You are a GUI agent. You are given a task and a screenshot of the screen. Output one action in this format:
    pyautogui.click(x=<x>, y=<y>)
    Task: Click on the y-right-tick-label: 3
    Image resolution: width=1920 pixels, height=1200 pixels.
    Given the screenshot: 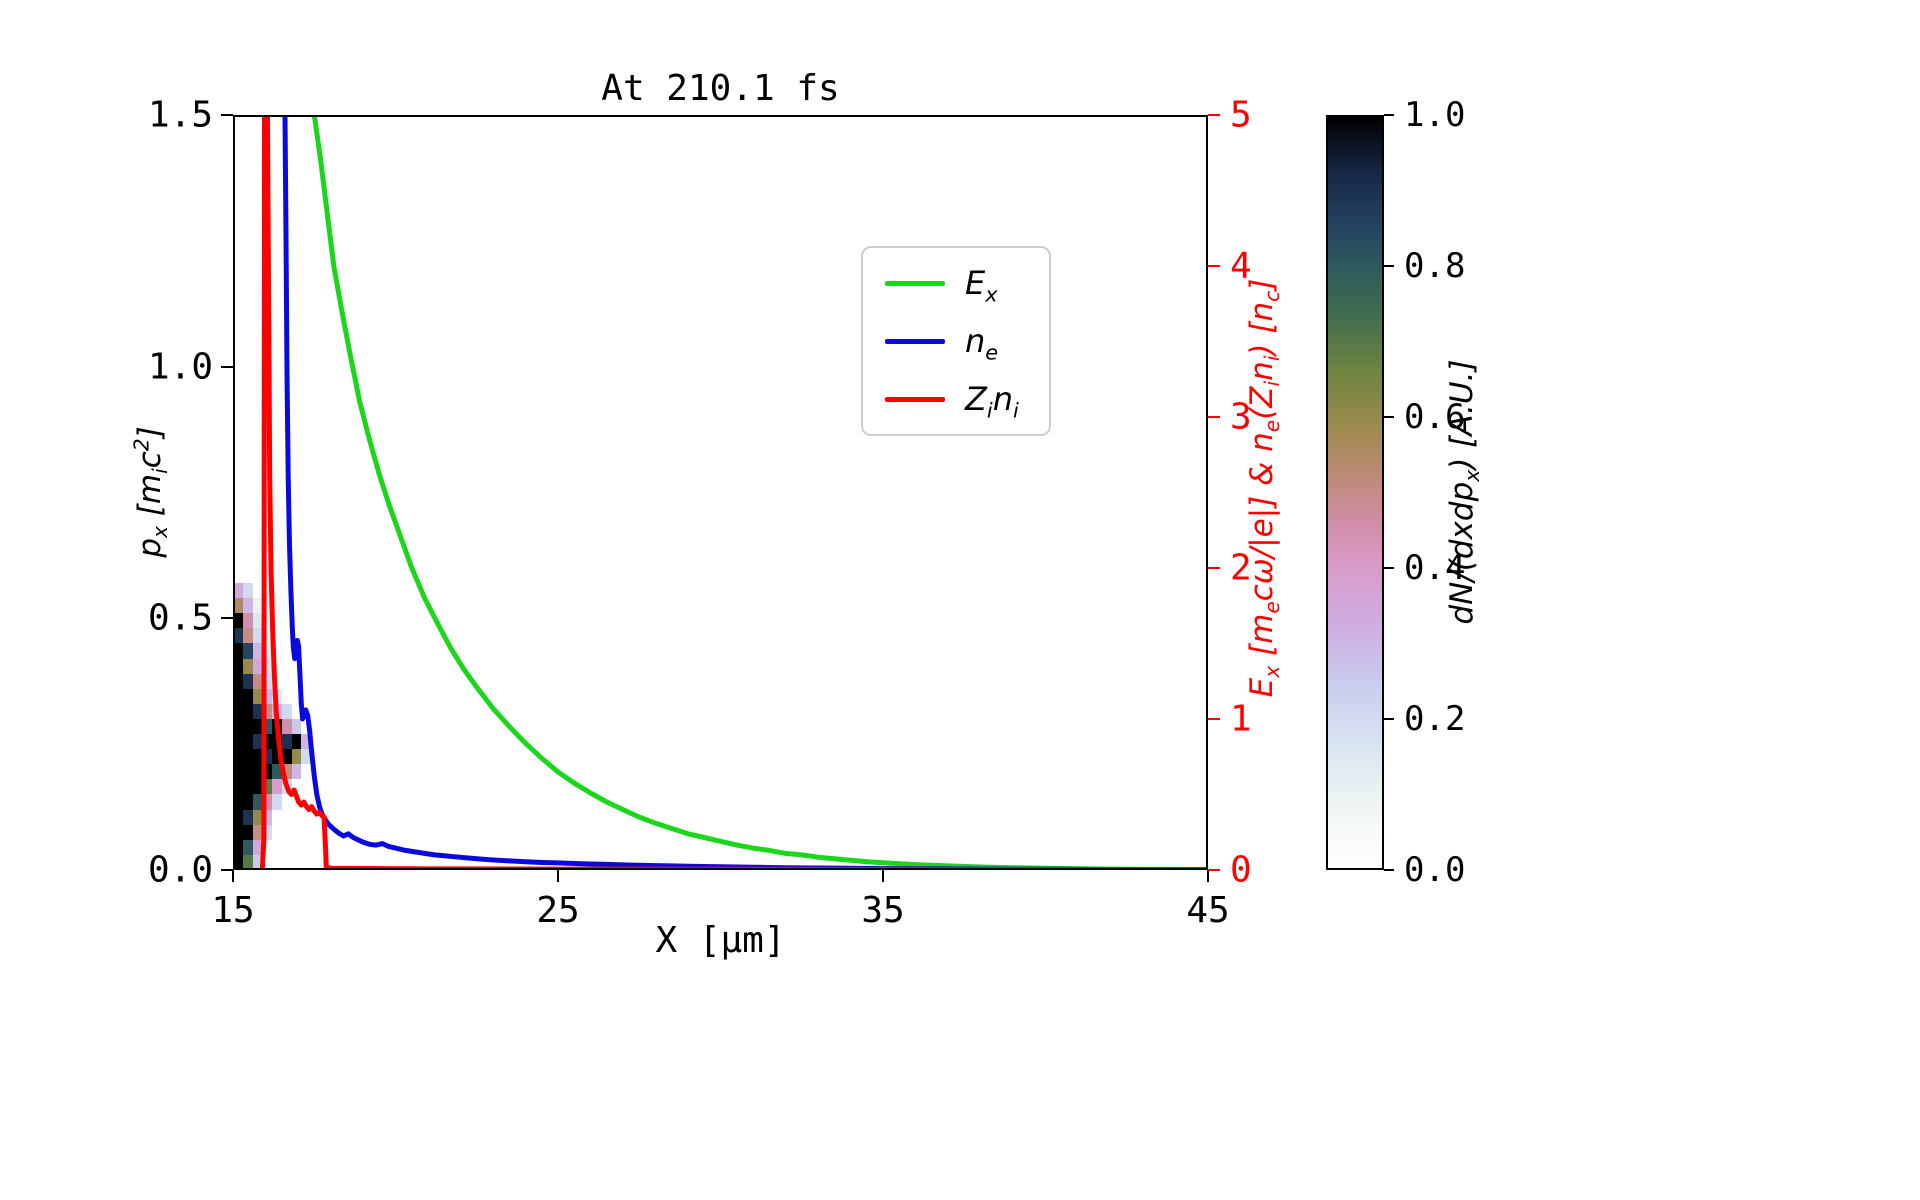 What is the action you would take?
    pyautogui.click(x=1241, y=417)
    